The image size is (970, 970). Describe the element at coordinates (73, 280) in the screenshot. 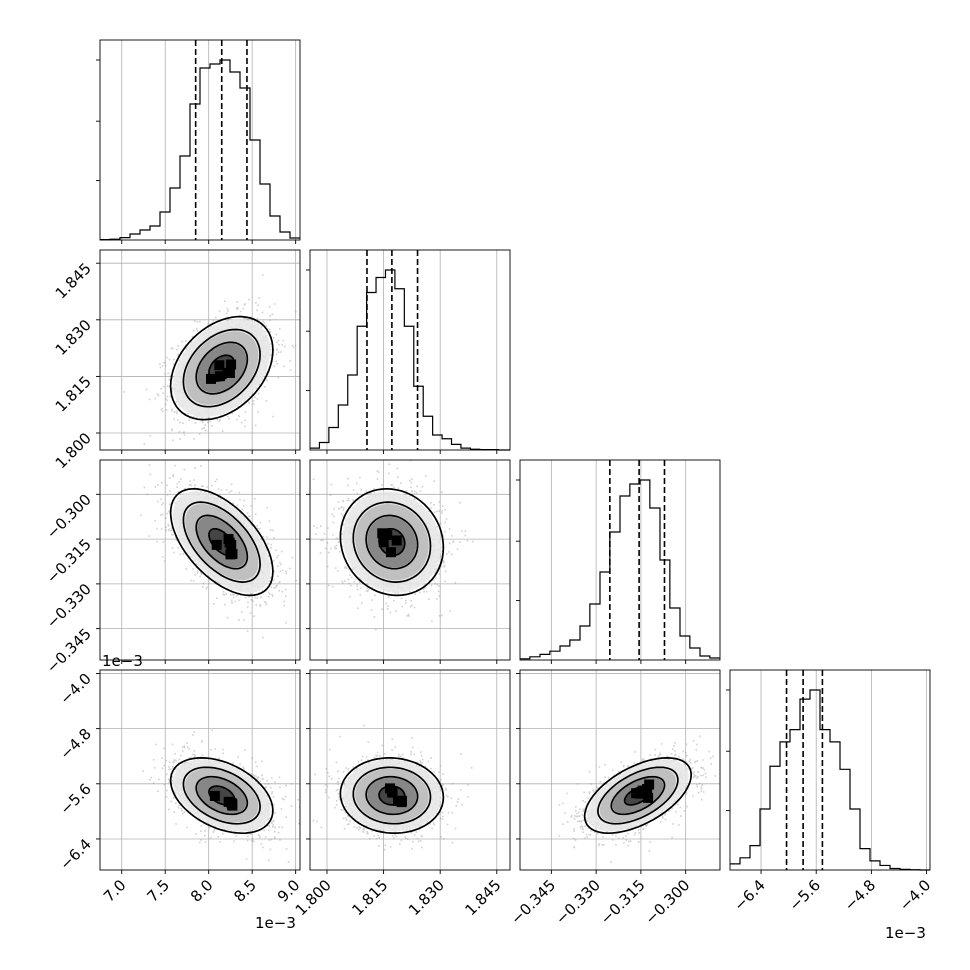

I see `y-tick-label: 1.845` at that location.